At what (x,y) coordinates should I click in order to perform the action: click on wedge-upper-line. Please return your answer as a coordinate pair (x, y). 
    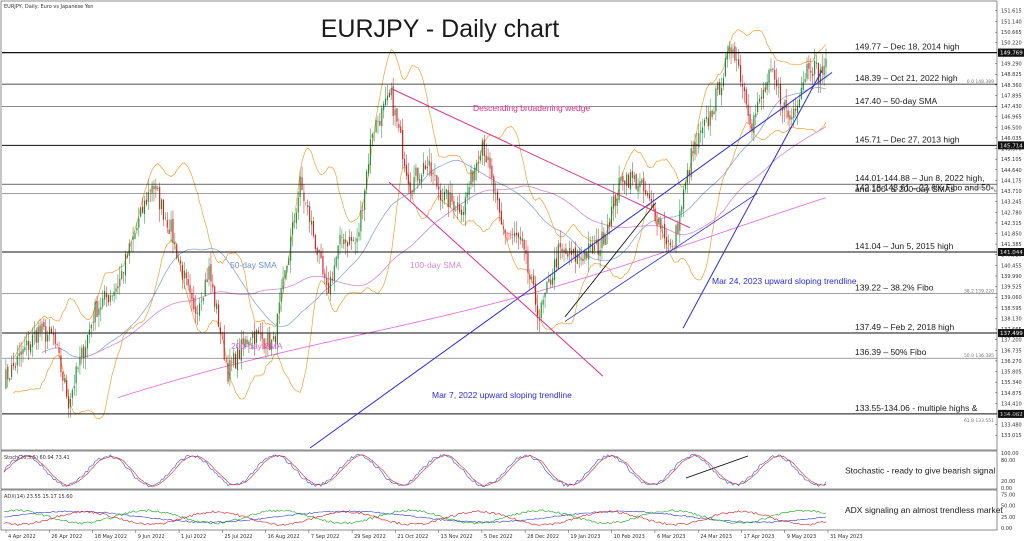
    Looking at the image, I should click on (540, 158).